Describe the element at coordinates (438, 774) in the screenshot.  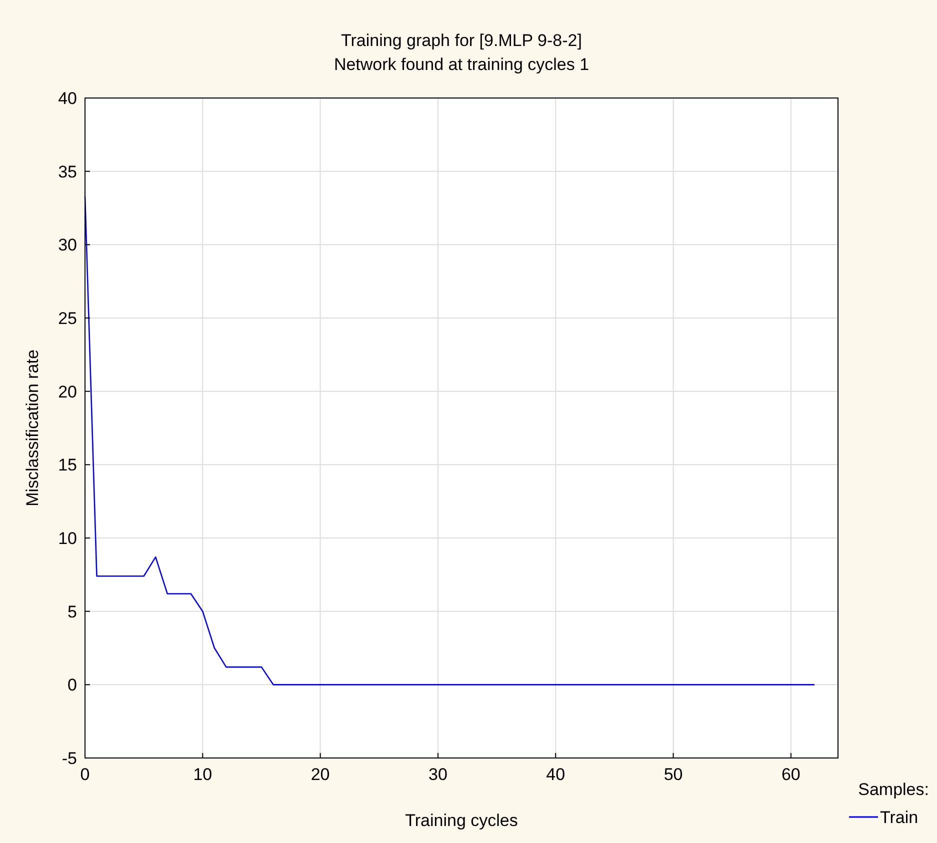
I see `x-tick-label: 30` at that location.